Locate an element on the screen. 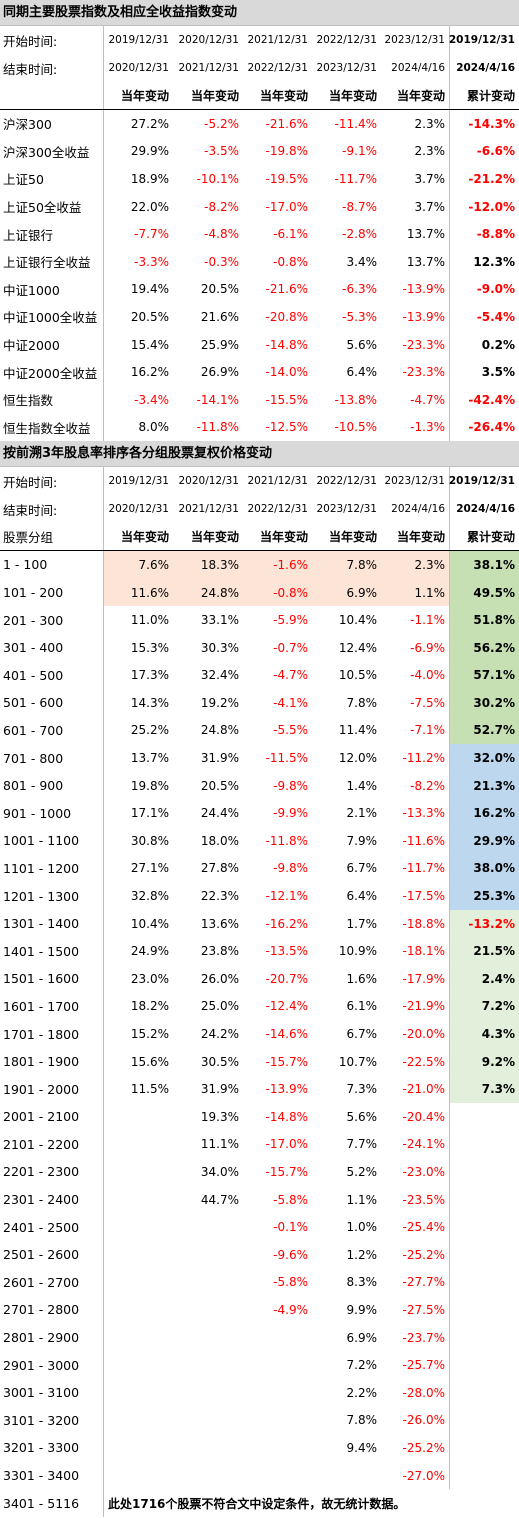  value-cell: 23.8% is located at coordinates (219, 951).